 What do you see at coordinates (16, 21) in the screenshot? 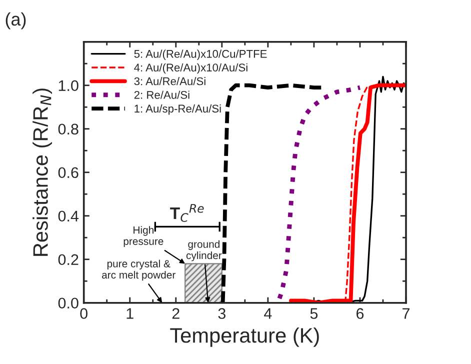
I see `text: (a)` at bounding box center [16, 21].